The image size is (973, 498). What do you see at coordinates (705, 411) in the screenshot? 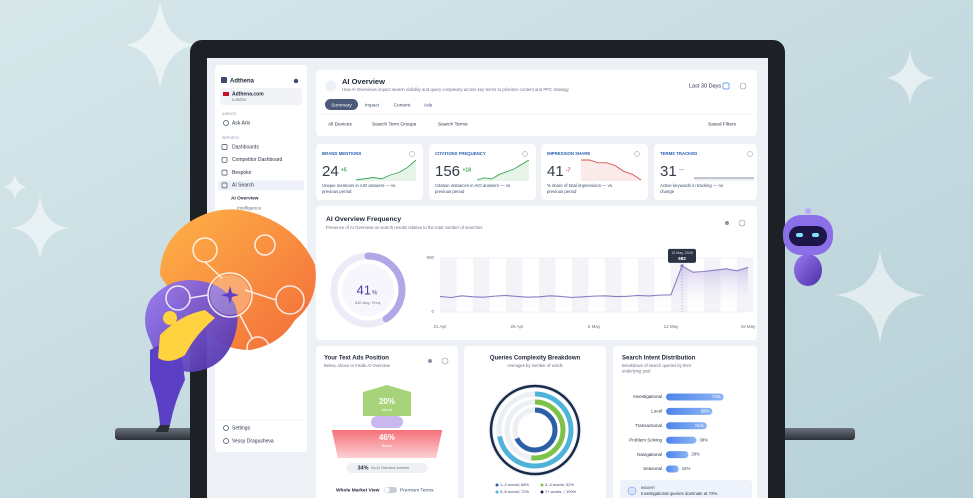
I see `bar-value: 58%` at bounding box center [705, 411].